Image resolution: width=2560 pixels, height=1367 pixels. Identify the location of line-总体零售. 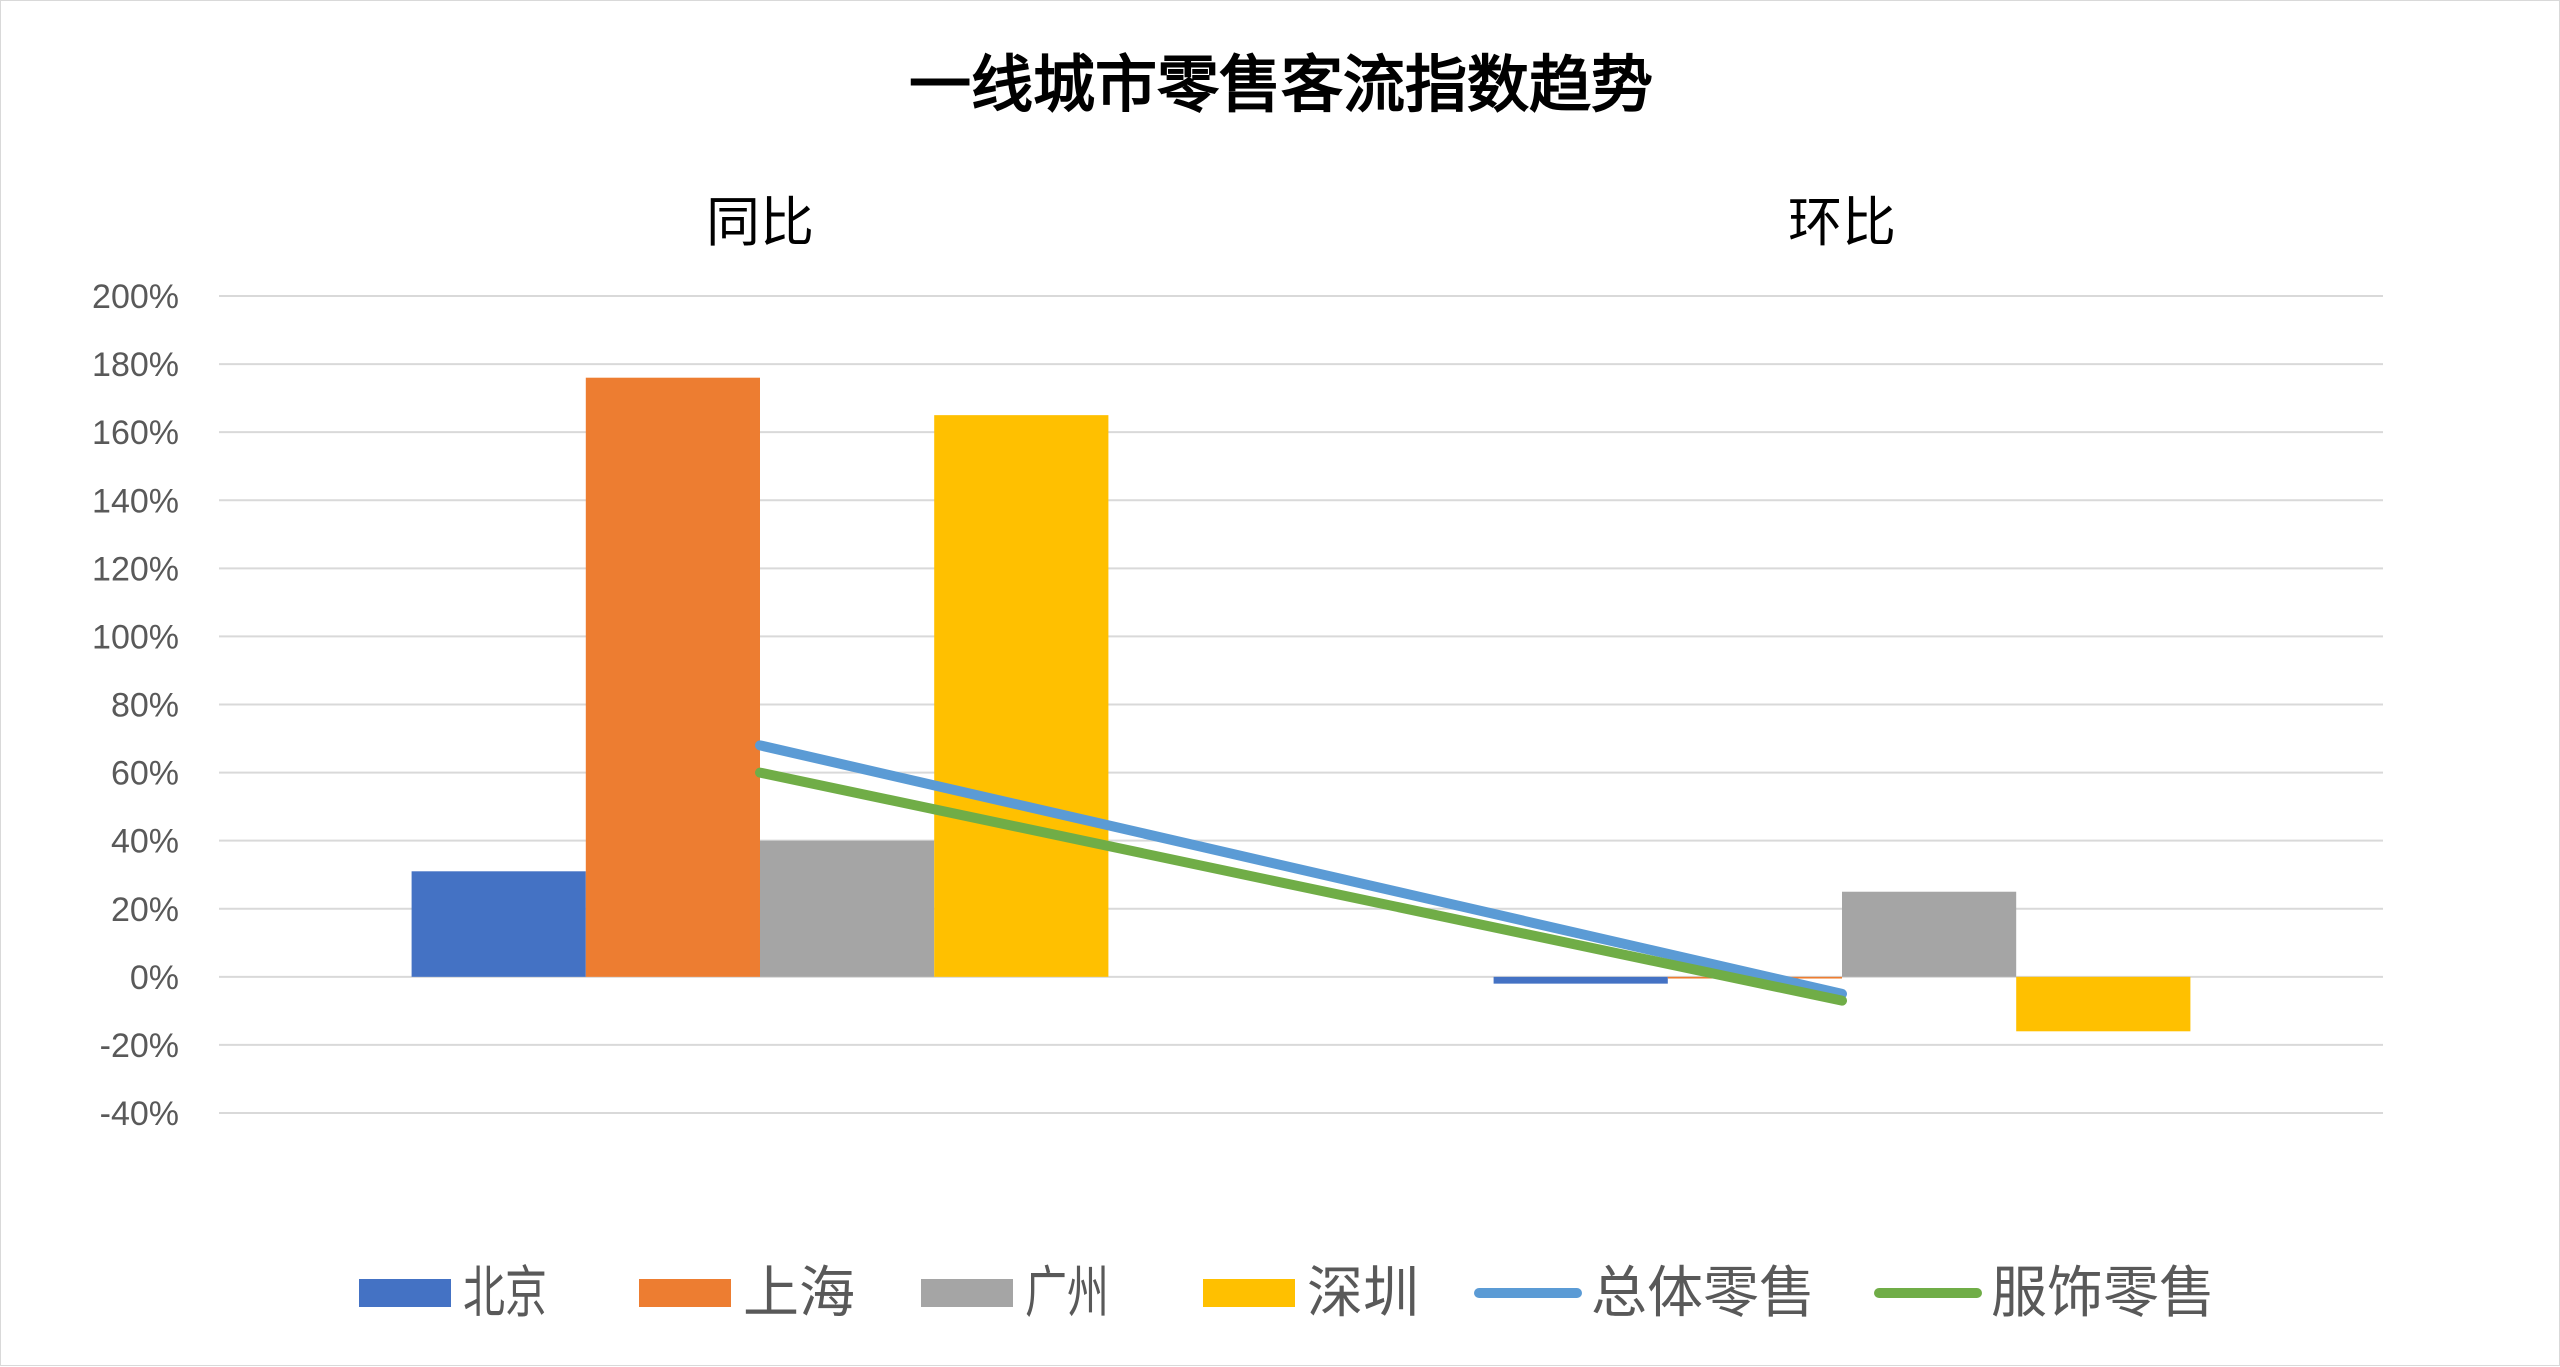
(1301, 869).